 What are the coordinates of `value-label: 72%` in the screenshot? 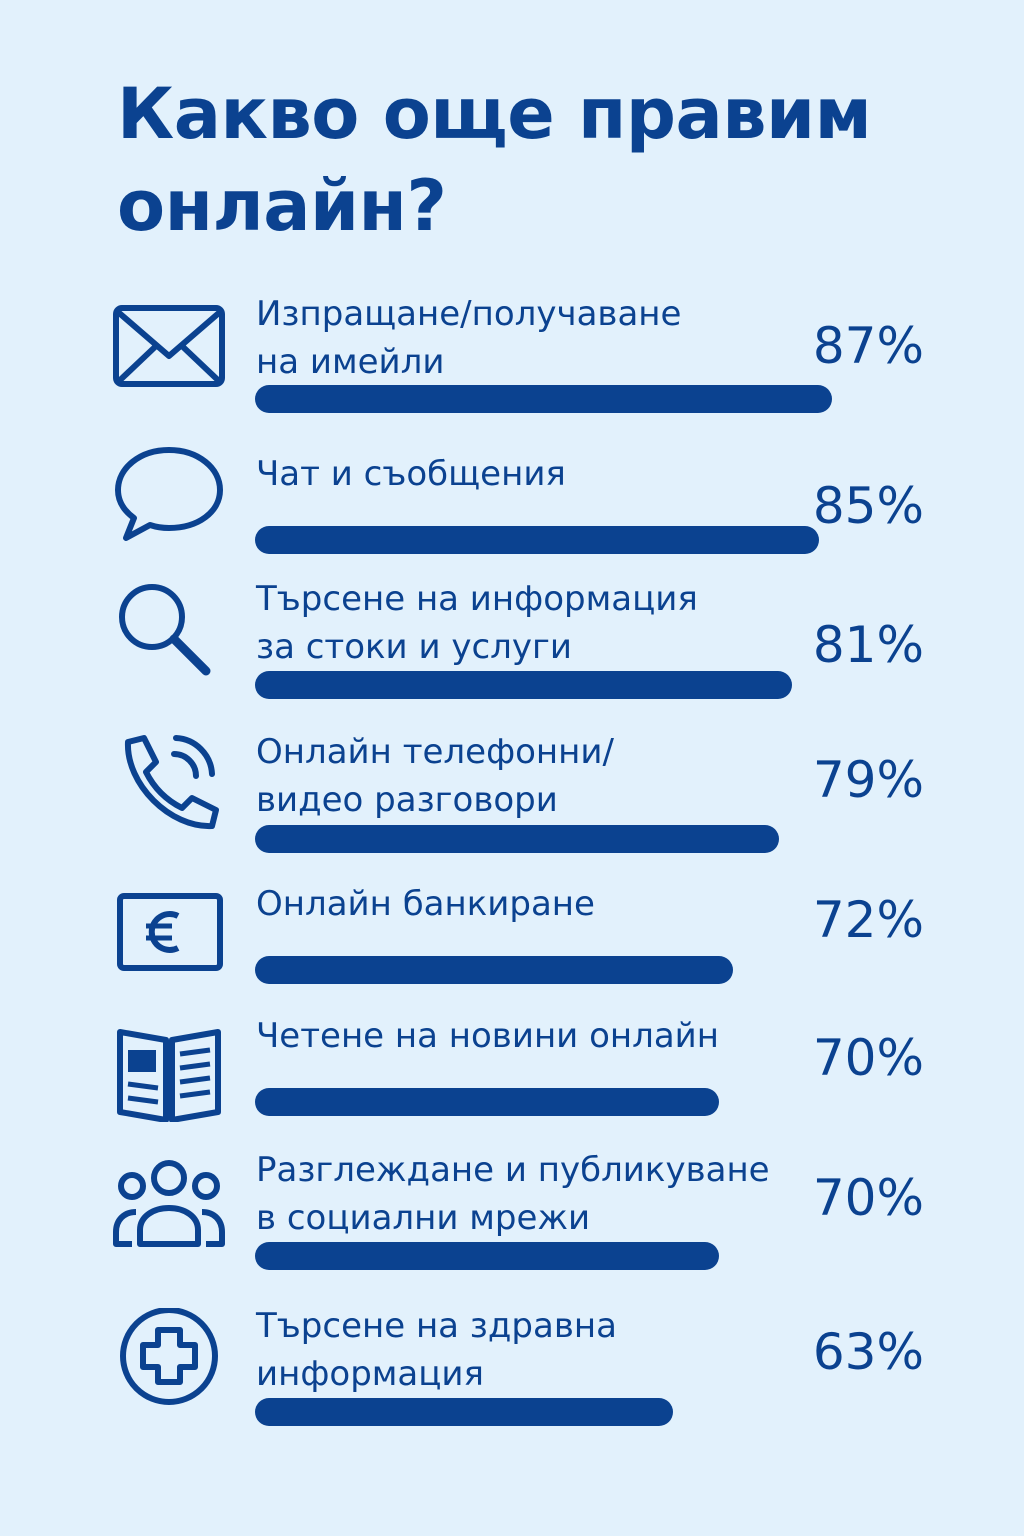 It's located at (868, 920).